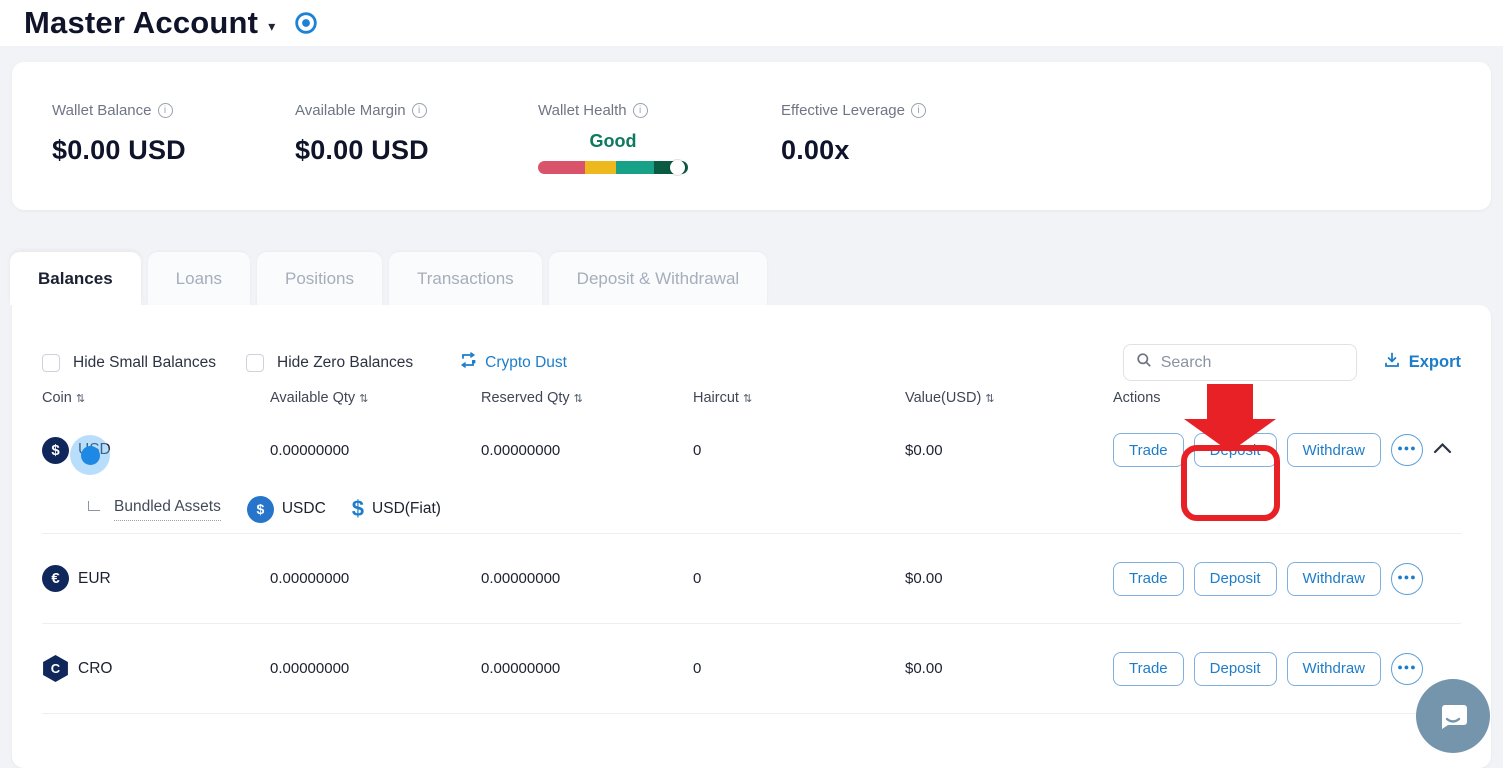  Describe the element at coordinates (658, 278) in the screenshot. I see `tab-deposit-withdrawal: Deposit & Withdrawal` at that location.